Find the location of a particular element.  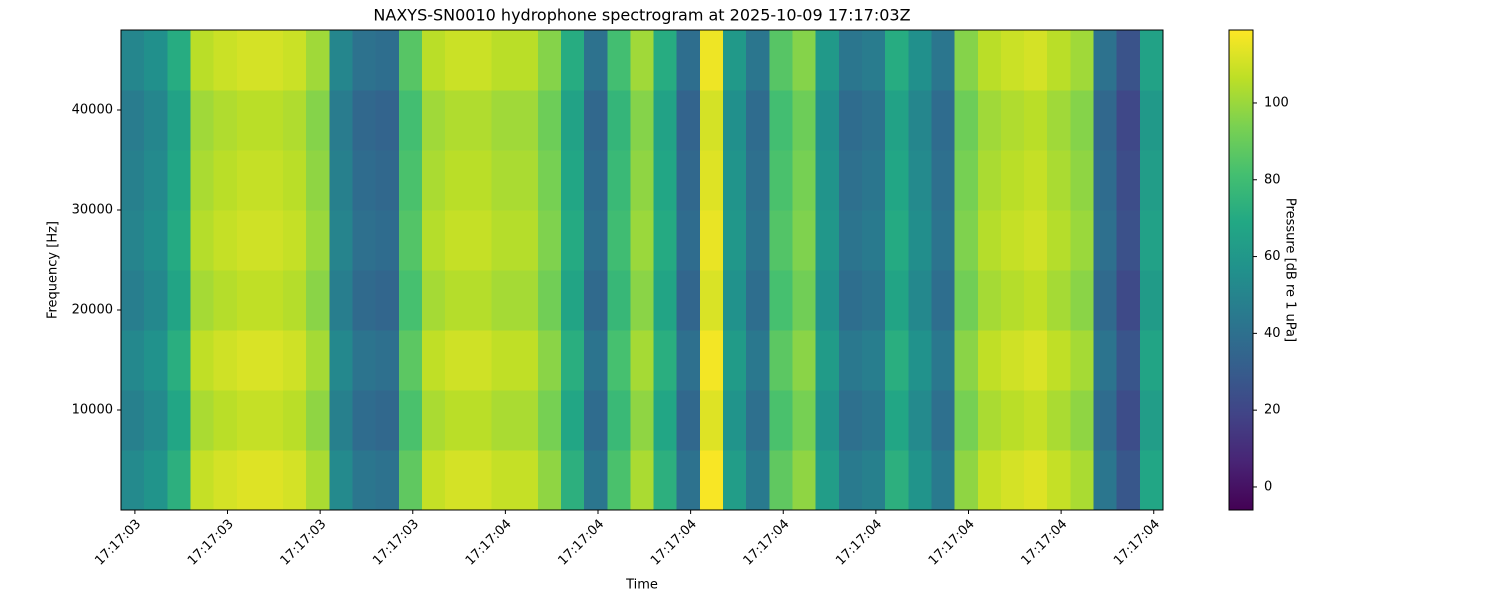

y-tick-label: 20000 is located at coordinates (92, 310).